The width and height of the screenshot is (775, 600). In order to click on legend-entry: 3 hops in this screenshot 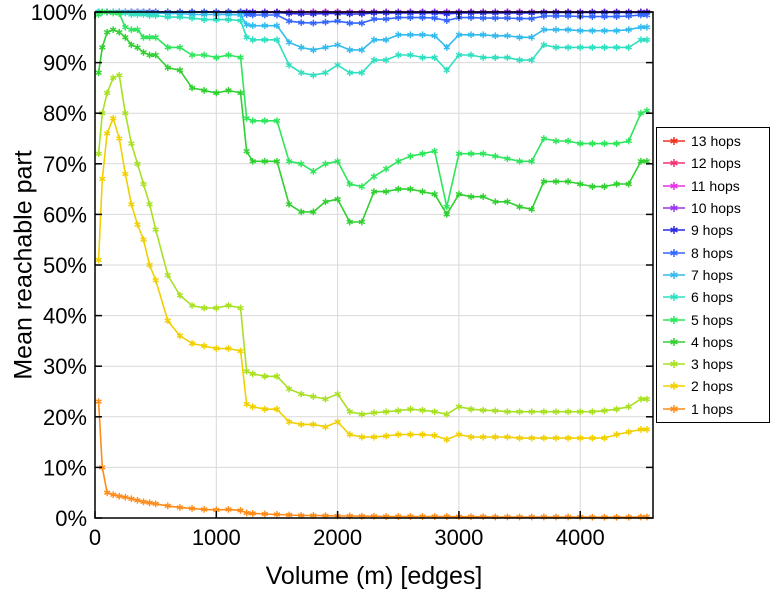, I will do `click(715, 364)`.